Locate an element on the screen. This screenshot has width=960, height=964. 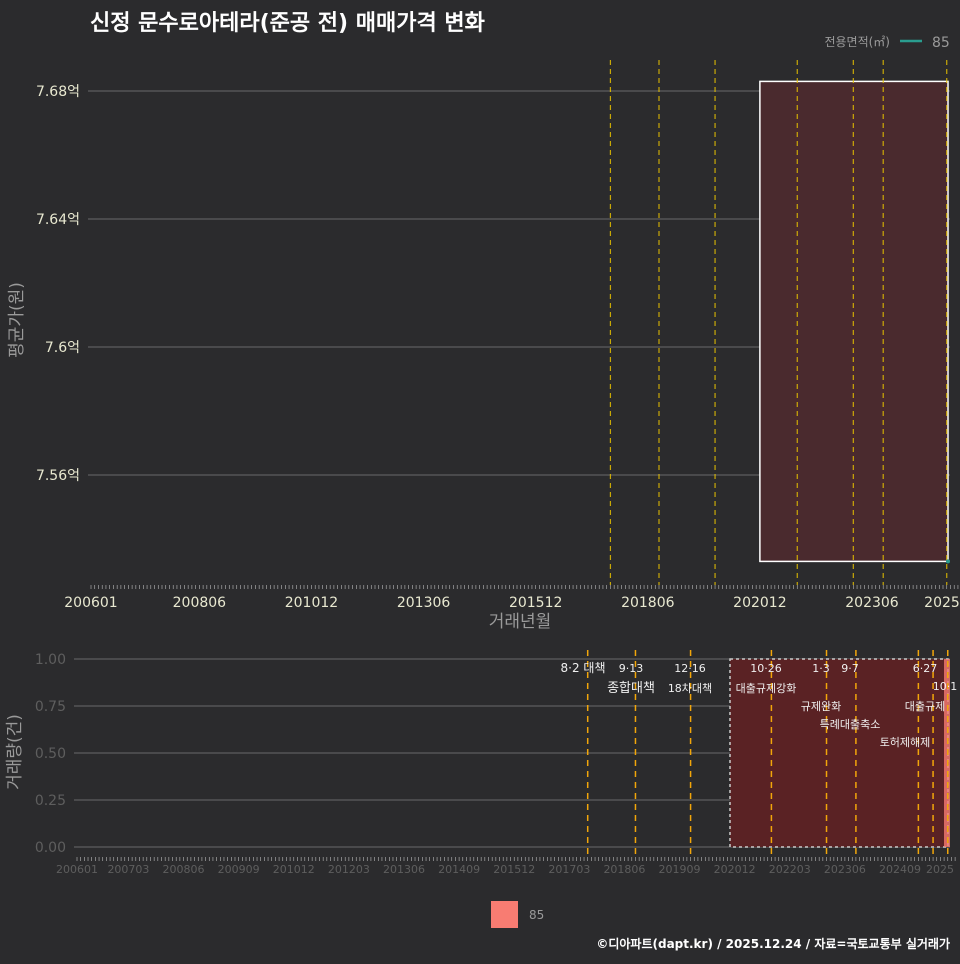
event-date: 12·16 is located at coordinates (690, 668).